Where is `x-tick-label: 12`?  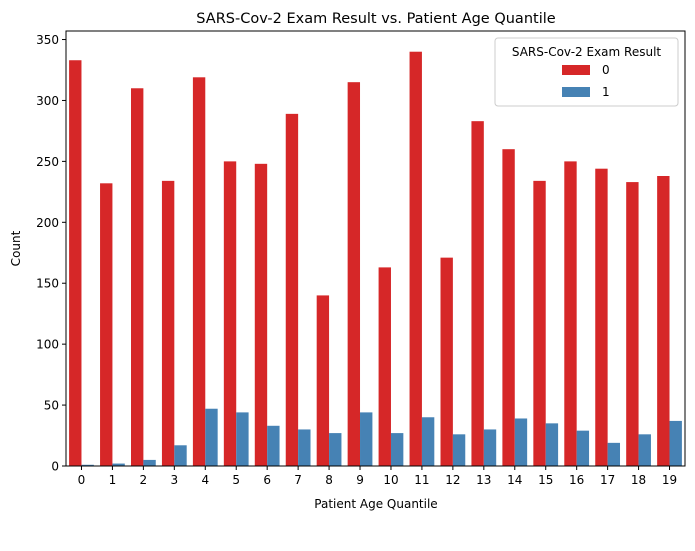 x-tick-label: 12 is located at coordinates (452, 480).